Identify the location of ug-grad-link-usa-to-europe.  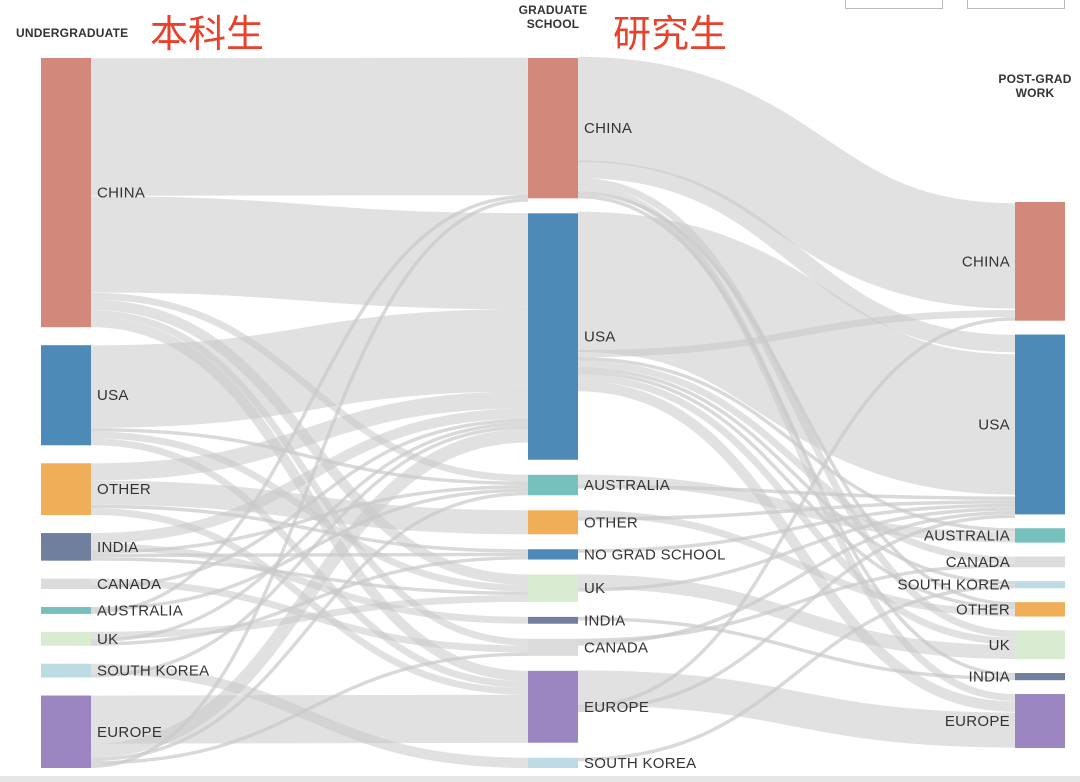
(309, 563).